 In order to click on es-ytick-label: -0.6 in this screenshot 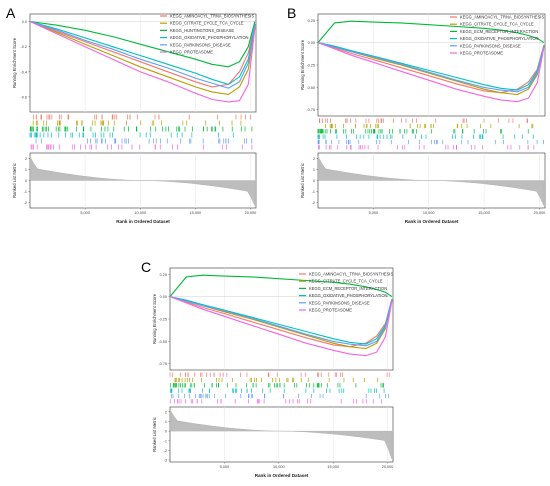, I will do `click(23, 97)`.